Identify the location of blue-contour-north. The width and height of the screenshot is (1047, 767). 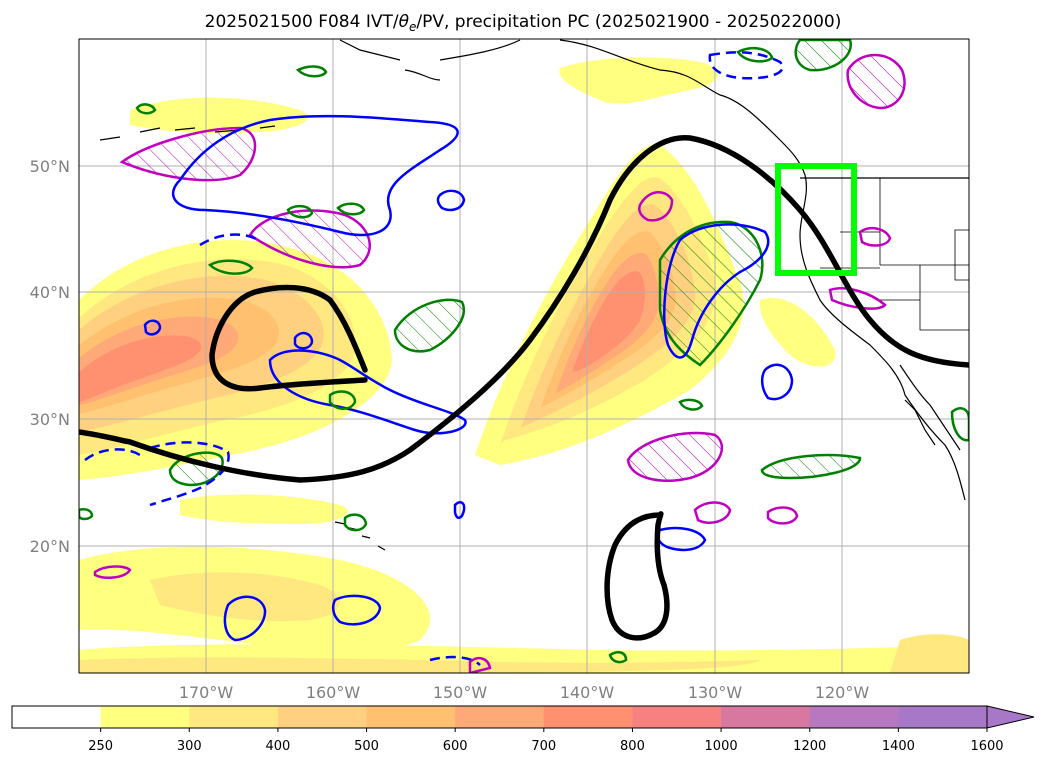
(315, 175).